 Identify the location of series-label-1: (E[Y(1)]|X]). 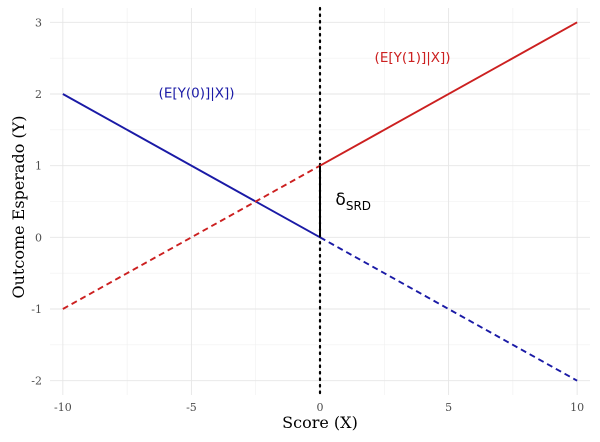
(413, 58).